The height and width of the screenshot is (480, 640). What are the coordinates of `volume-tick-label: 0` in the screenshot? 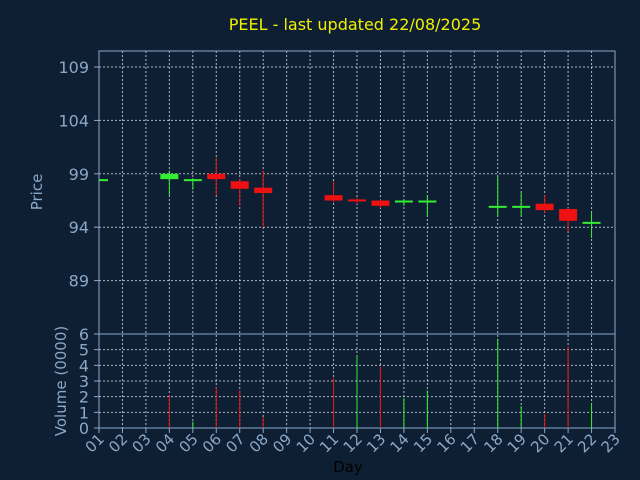 It's located at (84, 428).